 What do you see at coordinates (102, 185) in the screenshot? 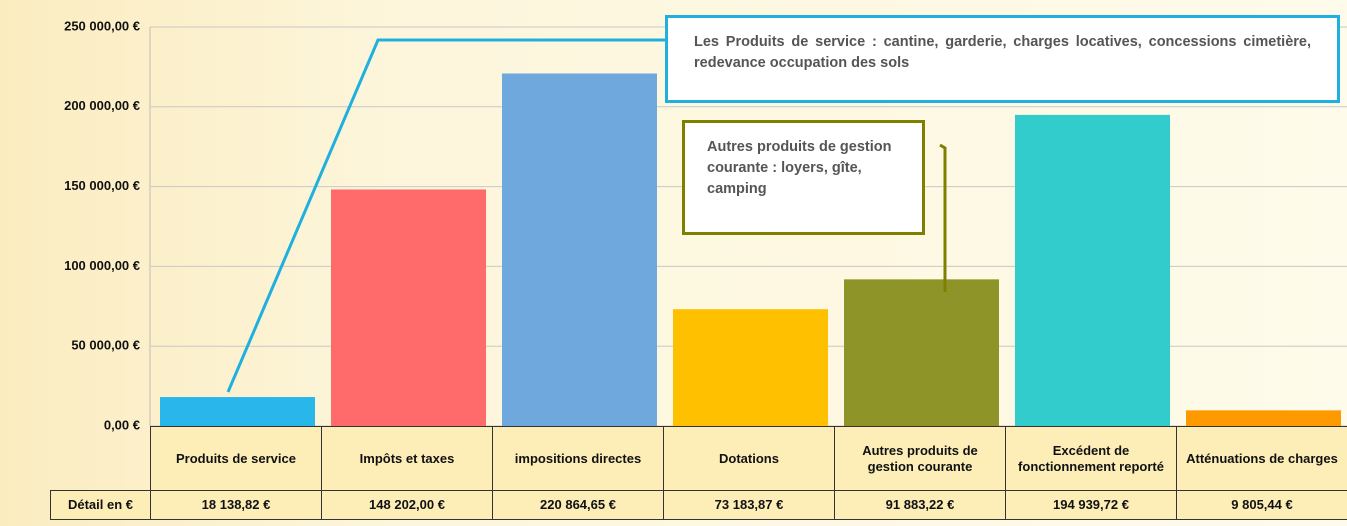
I see `y-tick-label: 150 000,00 €` at bounding box center [102, 185].